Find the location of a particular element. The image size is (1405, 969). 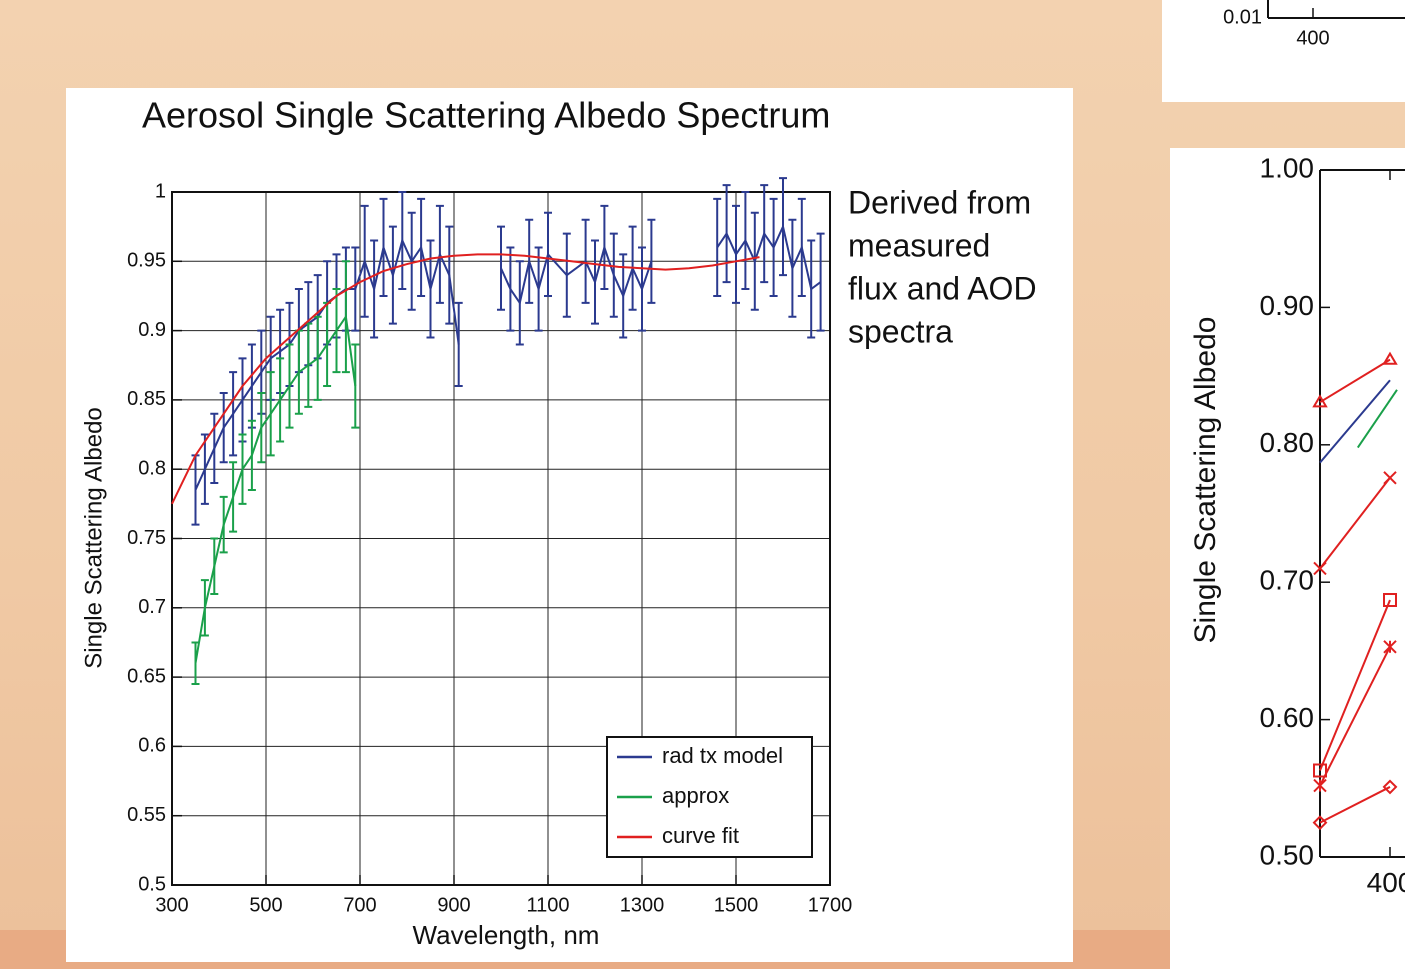

y-tick-label: 0.70 is located at coordinates (1287, 580).